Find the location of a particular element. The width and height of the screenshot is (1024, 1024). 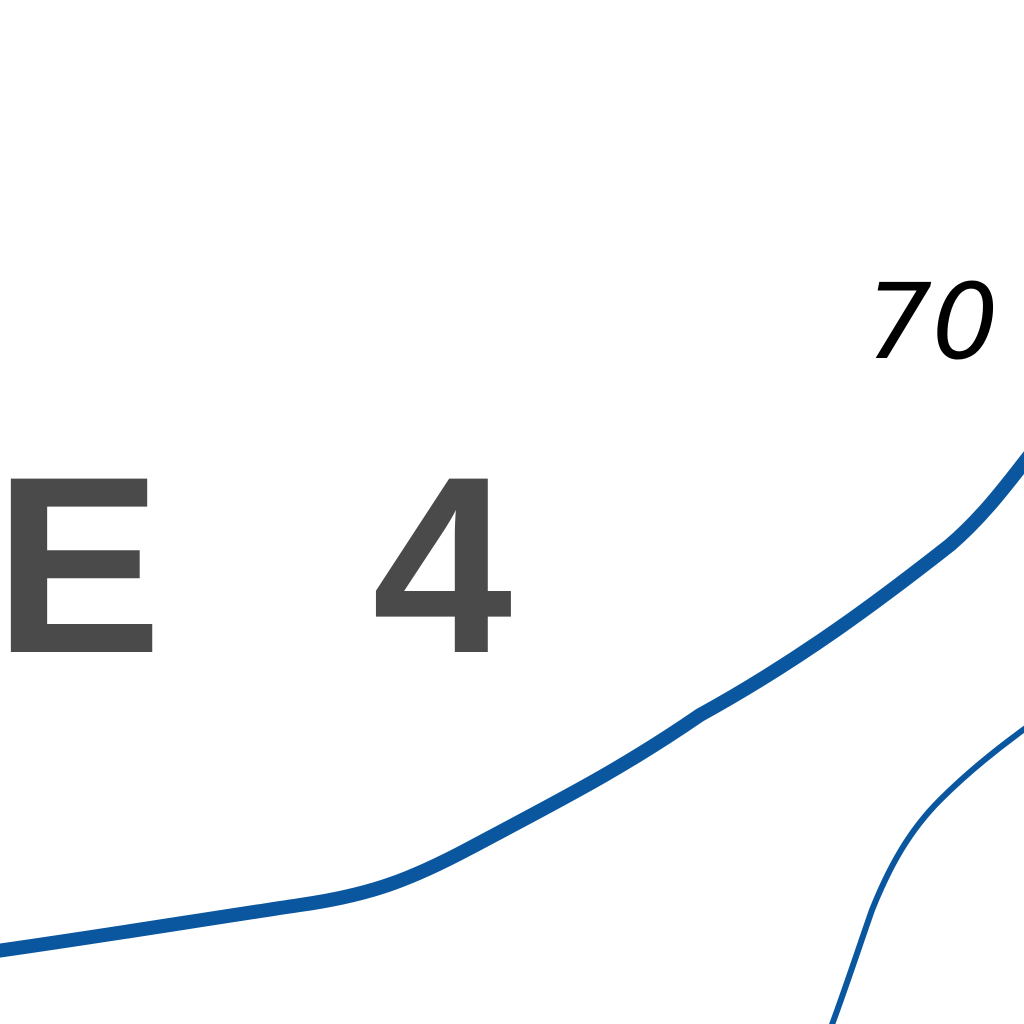

zone-label: E 4 is located at coordinates (256, 565).